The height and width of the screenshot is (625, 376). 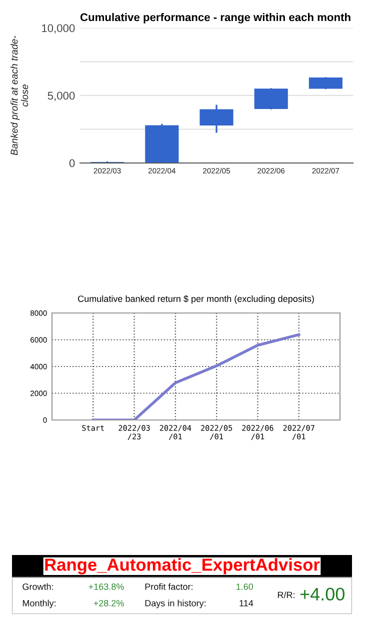 What do you see at coordinates (247, 603) in the screenshot?
I see `text: 114` at bounding box center [247, 603].